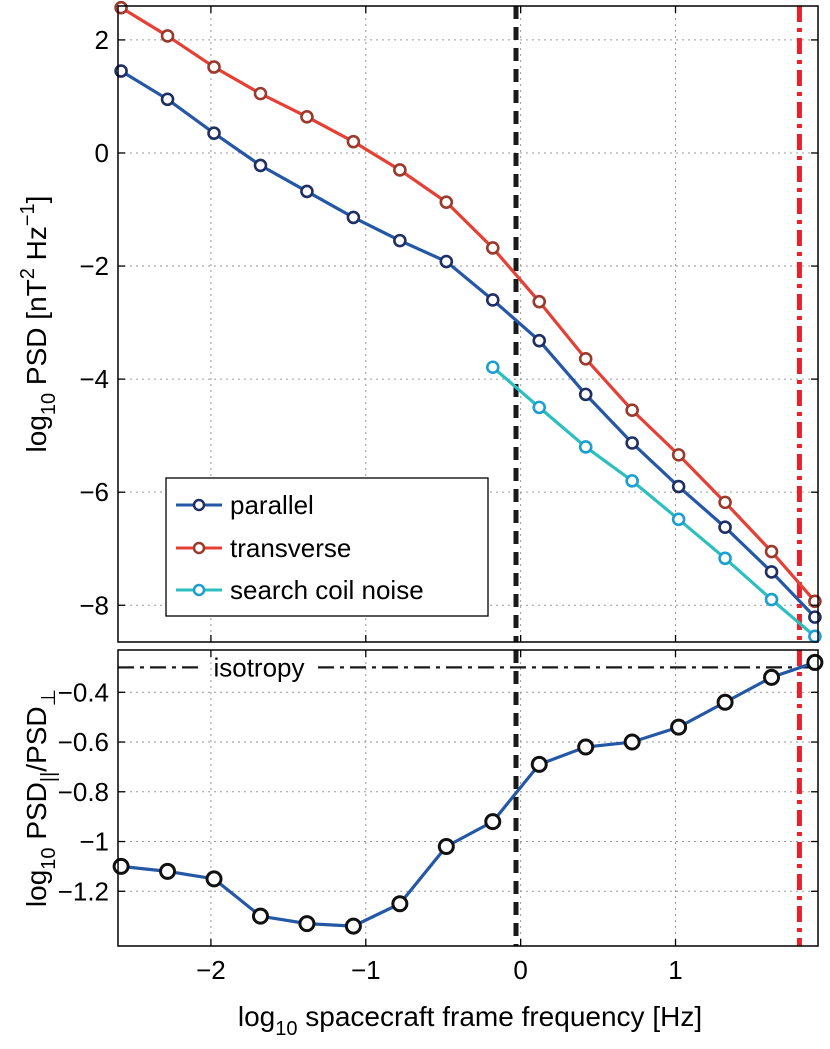  I want to click on legend-label-search-coil-noise: search coil noise, so click(327, 590).